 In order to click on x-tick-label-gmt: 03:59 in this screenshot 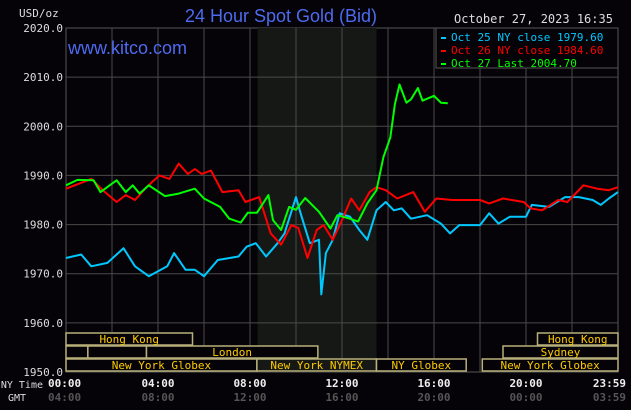, I will do `click(609, 397)`.